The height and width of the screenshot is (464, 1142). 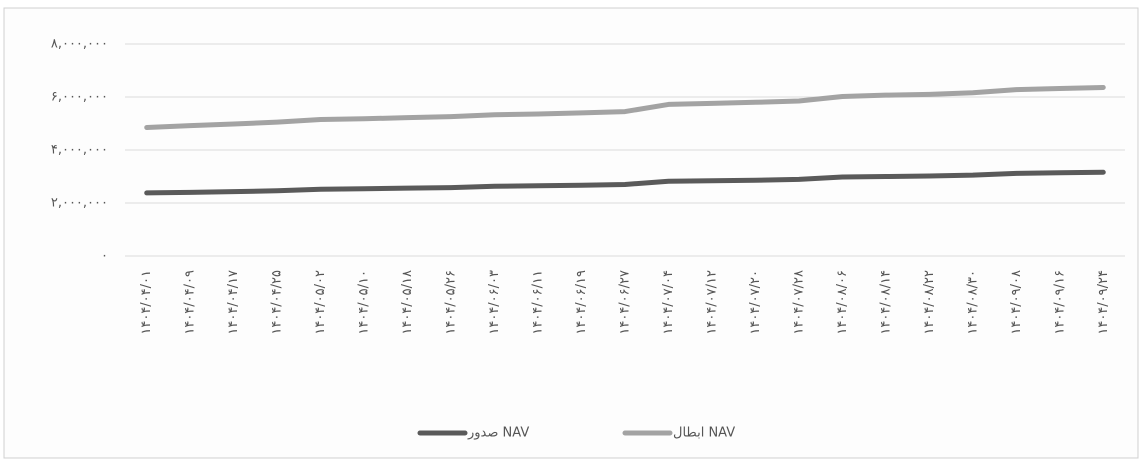 What do you see at coordinates (885, 302) in the screenshot?
I see `x-tick-label: ۱۴۰۴/۰۸/۱۴` at bounding box center [885, 302].